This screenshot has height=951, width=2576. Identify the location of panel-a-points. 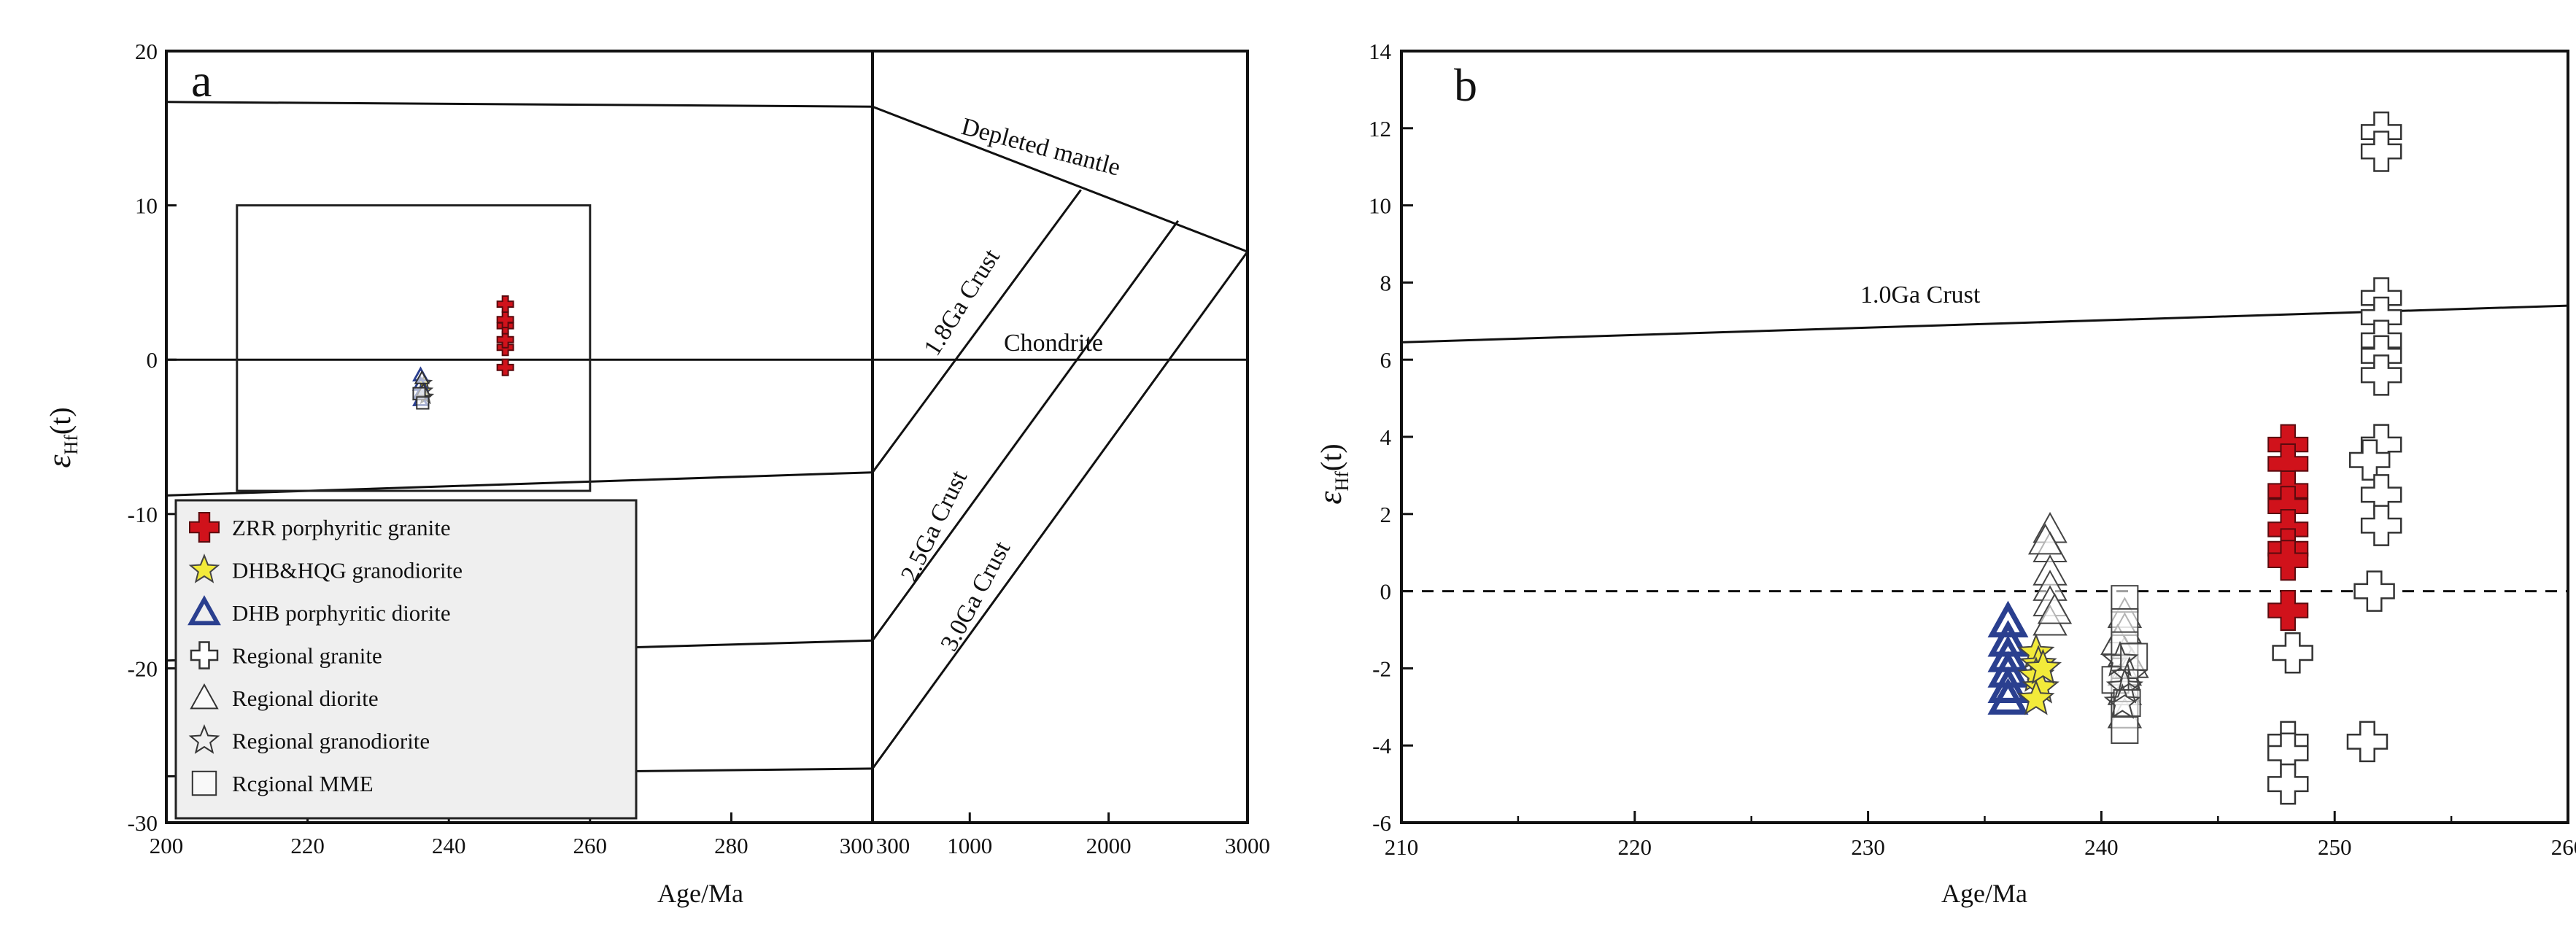
(463, 352).